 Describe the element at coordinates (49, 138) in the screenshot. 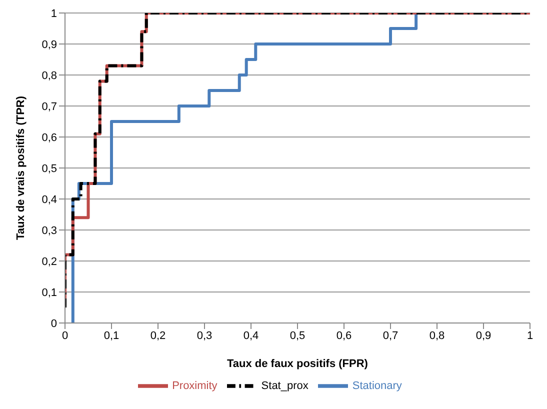

I see `y-tick-label: 0,6` at that location.